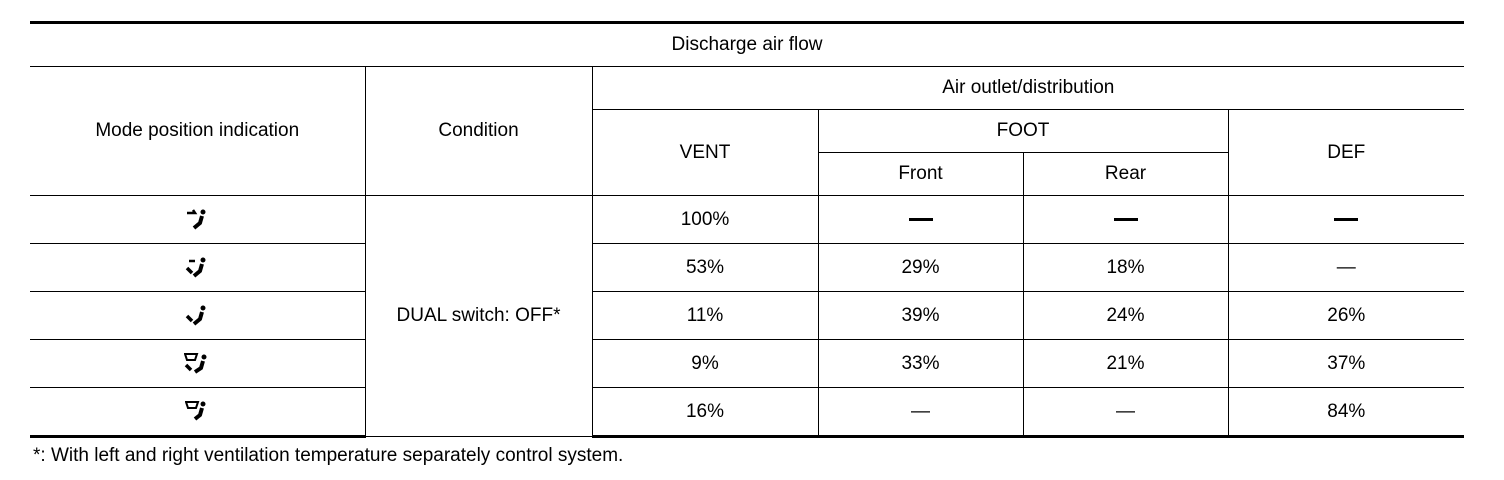 This screenshot has width=1504, height=480. I want to click on header-vent: VENT, so click(705, 152).